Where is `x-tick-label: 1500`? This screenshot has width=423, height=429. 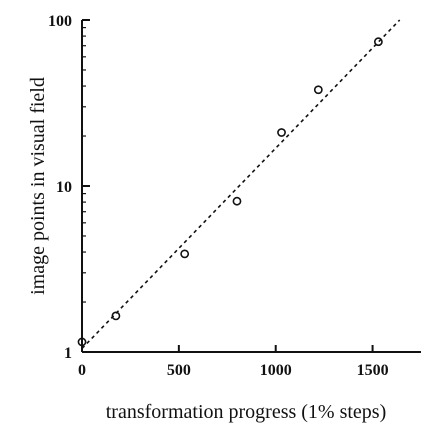 x-tick-label: 1500 is located at coordinates (373, 370).